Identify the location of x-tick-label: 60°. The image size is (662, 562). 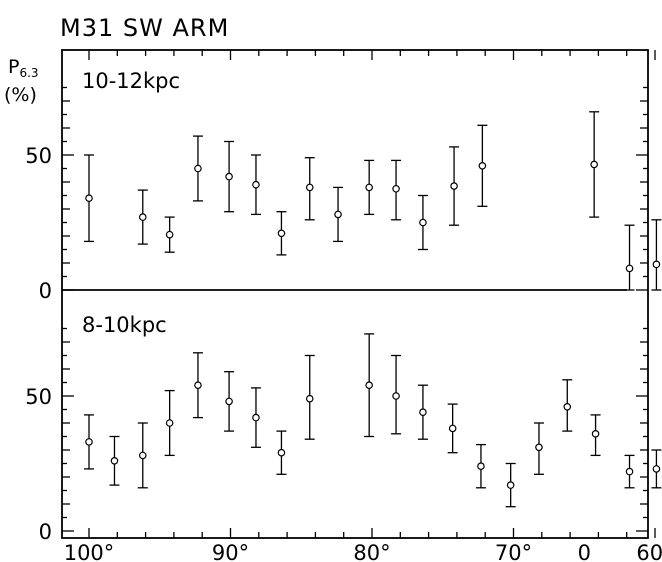
(649, 551).